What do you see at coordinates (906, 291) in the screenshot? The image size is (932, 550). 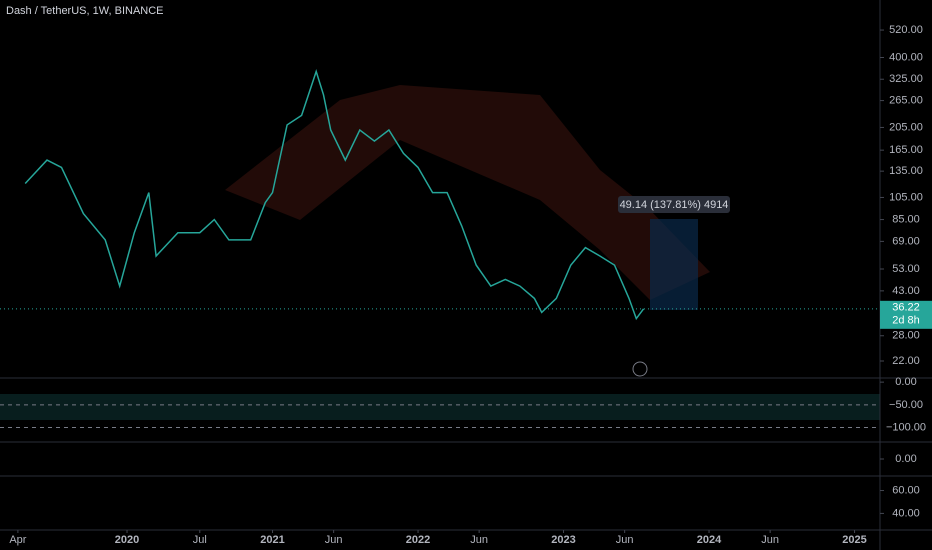 I see `y-tick-label: 43.00` at bounding box center [906, 291].